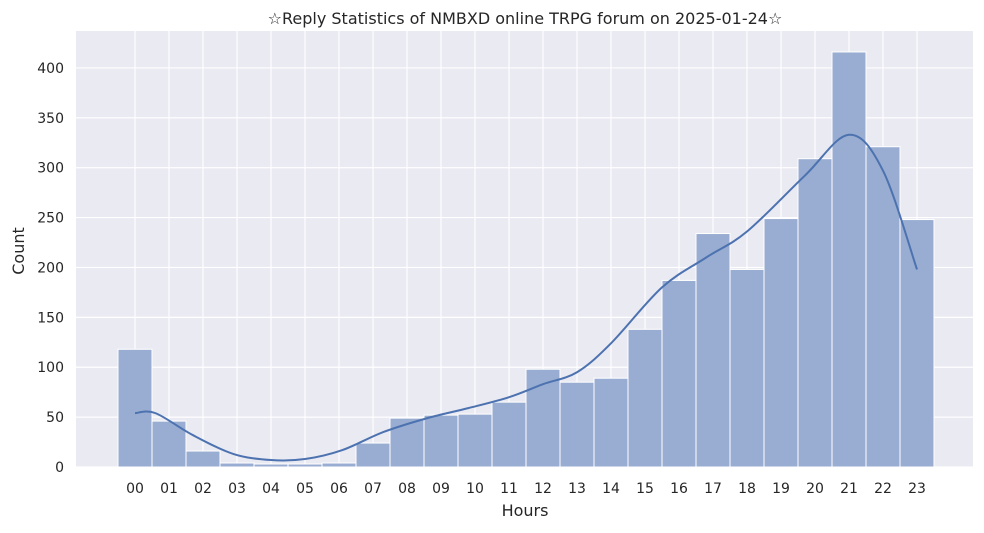 The height and width of the screenshot is (533, 984). Describe the element at coordinates (50, 219) in the screenshot. I see `y-tick-250: 250` at that location.